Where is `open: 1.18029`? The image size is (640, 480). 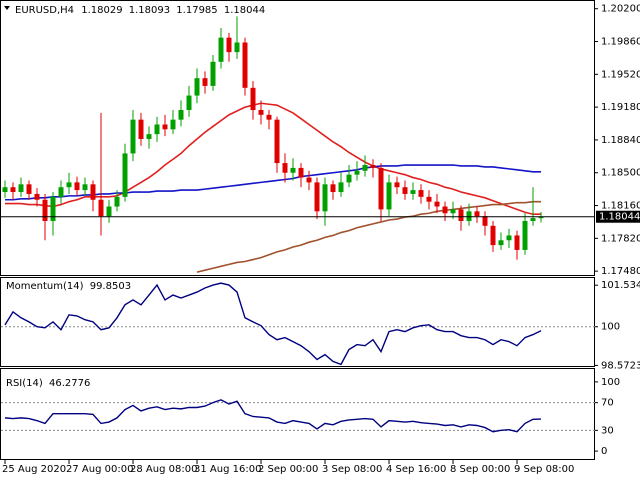 open: 1.18029 is located at coordinates (101, 10).